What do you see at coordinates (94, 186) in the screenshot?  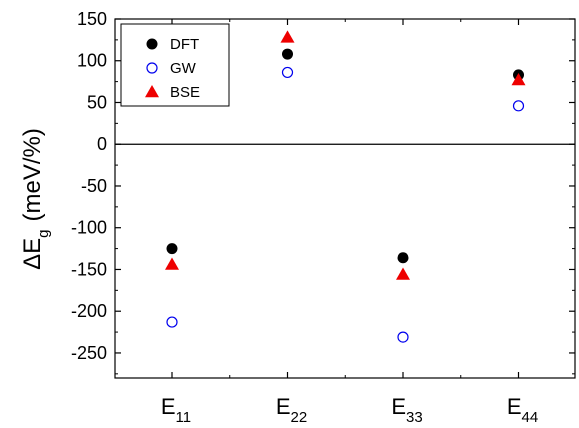 I see `y-tick-label: -50` at bounding box center [94, 186].